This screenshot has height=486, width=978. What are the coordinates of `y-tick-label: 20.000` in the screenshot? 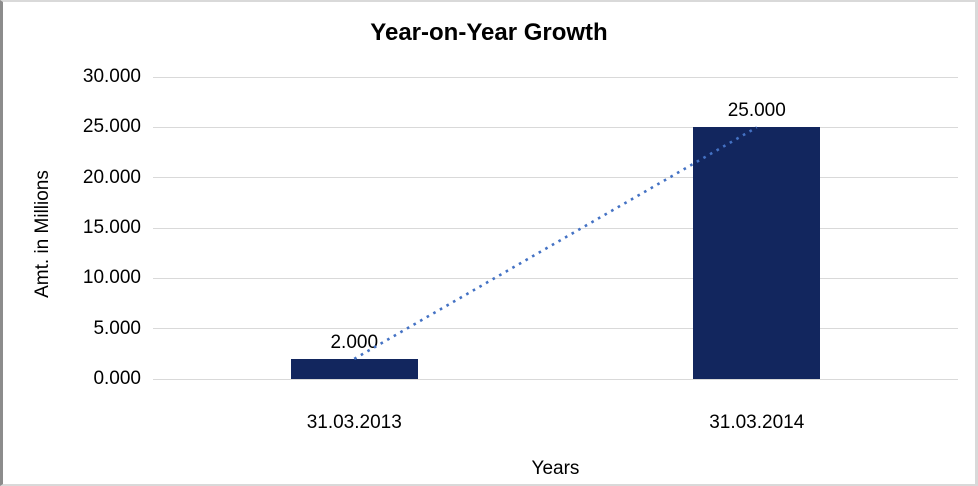 It's located at (111, 177).